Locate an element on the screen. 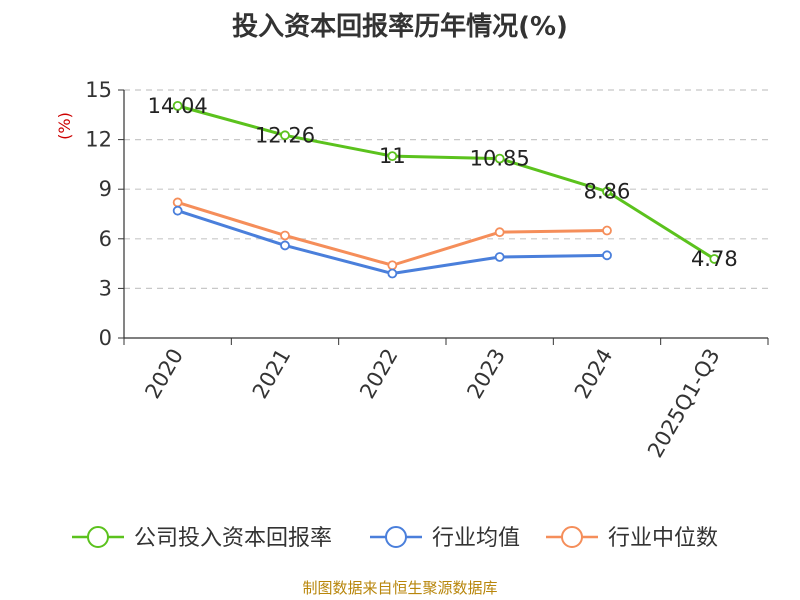 The image size is (800, 600). legend: 公司投入资本回报率 行业均值 行业中位数 is located at coordinates (395, 538).